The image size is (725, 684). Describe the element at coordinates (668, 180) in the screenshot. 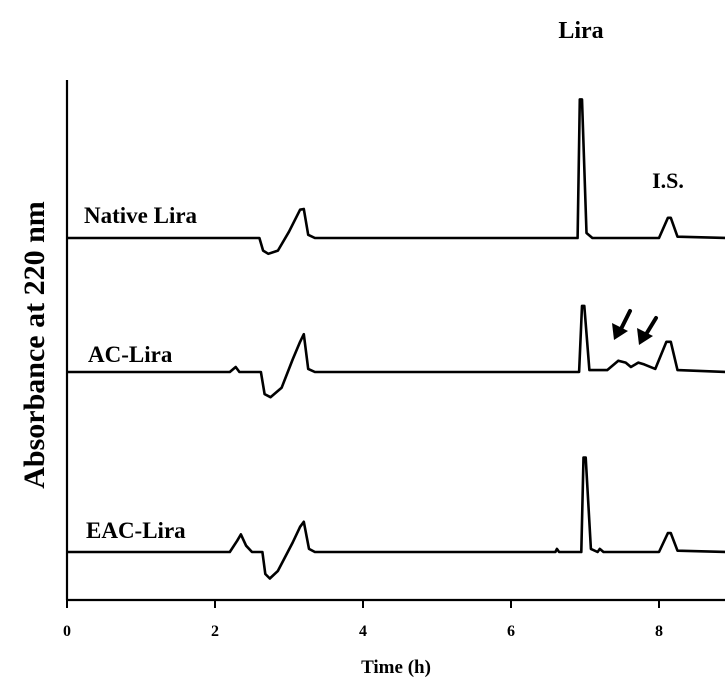

I see `is-peak-label: I.S.` at that location.